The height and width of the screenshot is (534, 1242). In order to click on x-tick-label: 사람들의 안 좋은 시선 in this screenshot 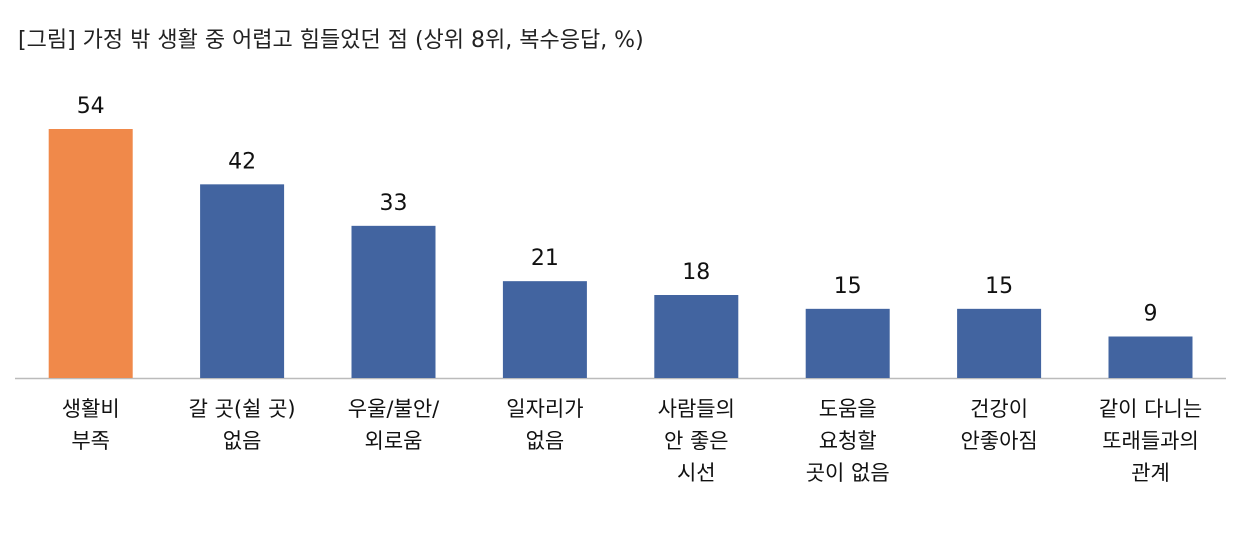, I will do `click(696, 441)`.